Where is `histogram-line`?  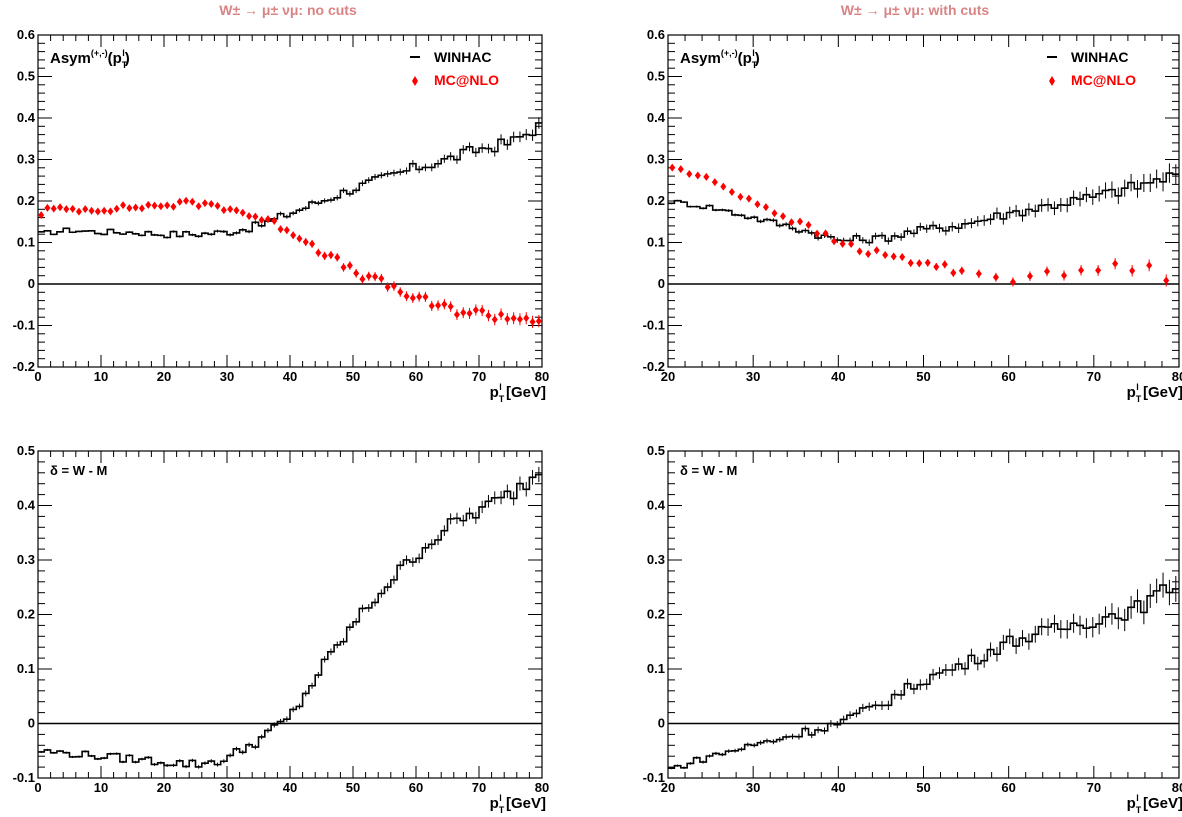 histogram-line is located at coordinates (923, 208).